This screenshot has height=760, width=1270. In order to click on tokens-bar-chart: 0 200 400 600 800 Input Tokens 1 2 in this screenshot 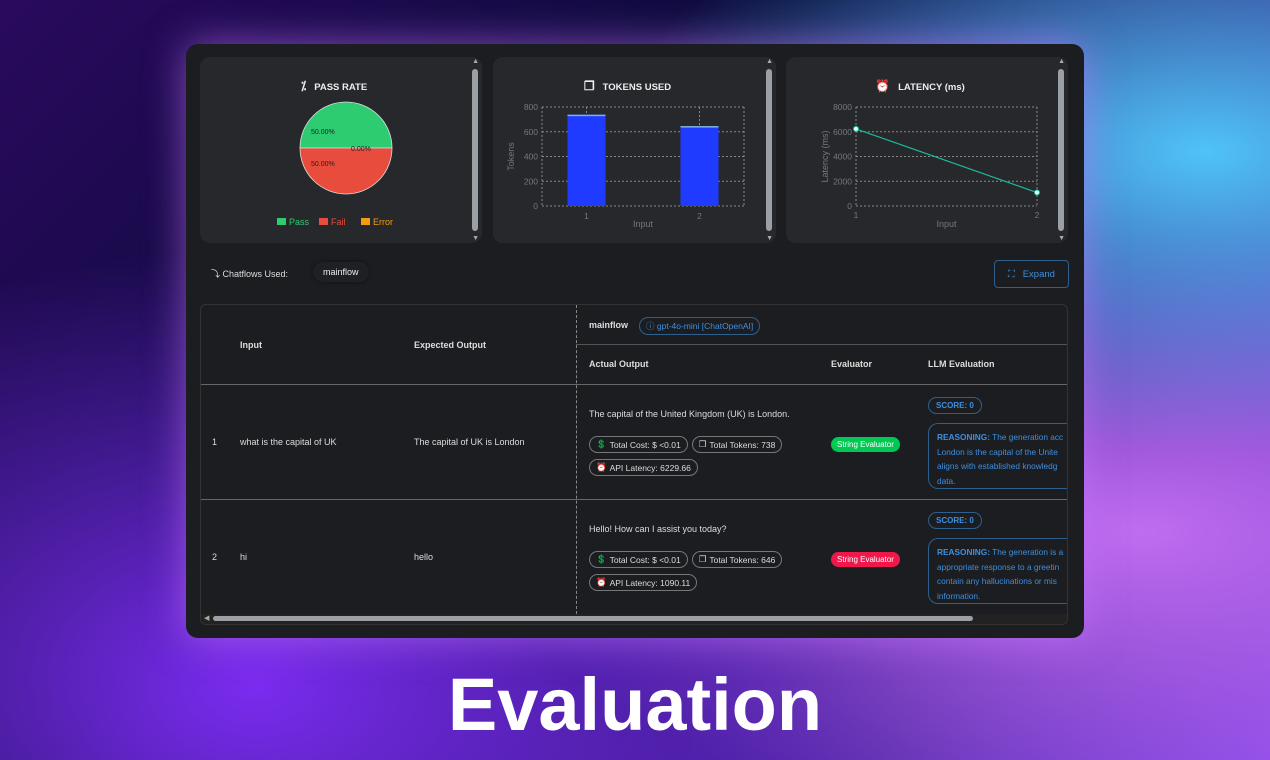, I will do `click(625, 165)`.